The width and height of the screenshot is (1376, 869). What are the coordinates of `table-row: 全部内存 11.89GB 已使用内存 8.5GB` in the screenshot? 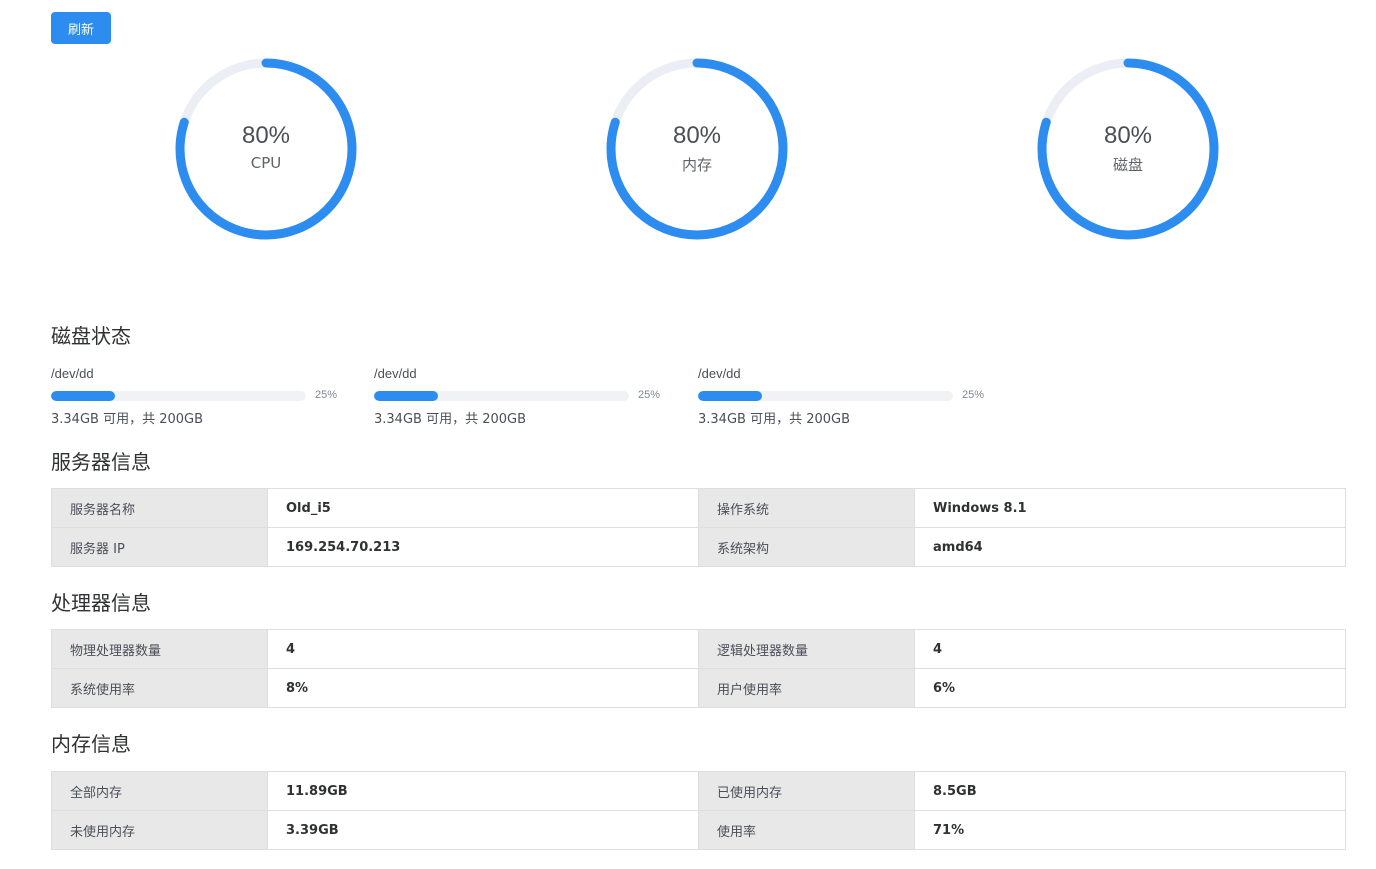 It's located at (698, 791).